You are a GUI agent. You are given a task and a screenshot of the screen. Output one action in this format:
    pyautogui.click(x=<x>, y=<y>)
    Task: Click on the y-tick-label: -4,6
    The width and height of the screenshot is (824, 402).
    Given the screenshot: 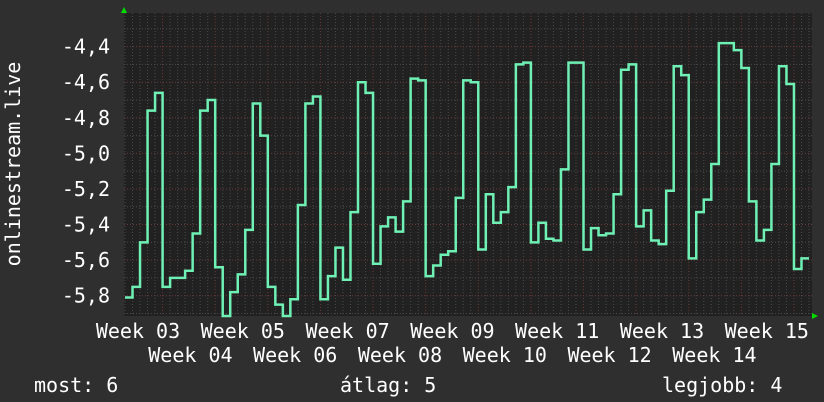 What is the action you would take?
    pyautogui.click(x=86, y=82)
    